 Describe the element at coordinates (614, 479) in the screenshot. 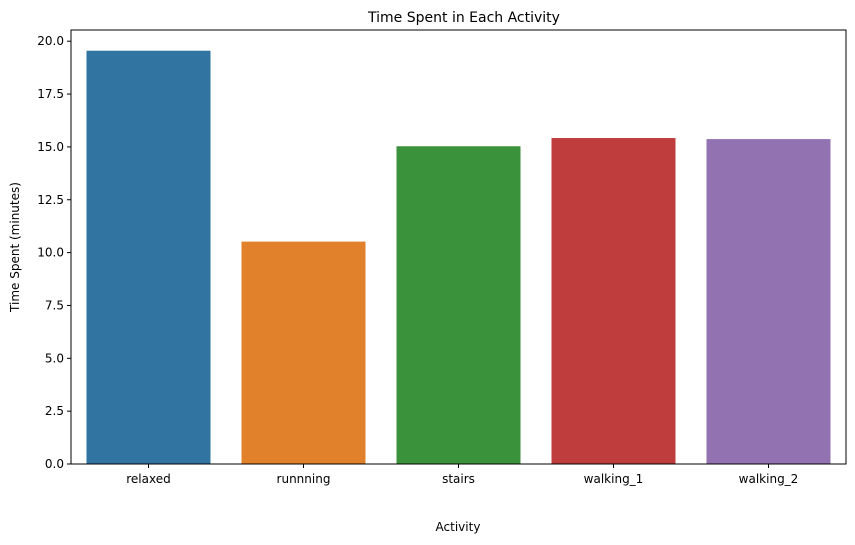

I see `x-tick-label: walking_1` at that location.